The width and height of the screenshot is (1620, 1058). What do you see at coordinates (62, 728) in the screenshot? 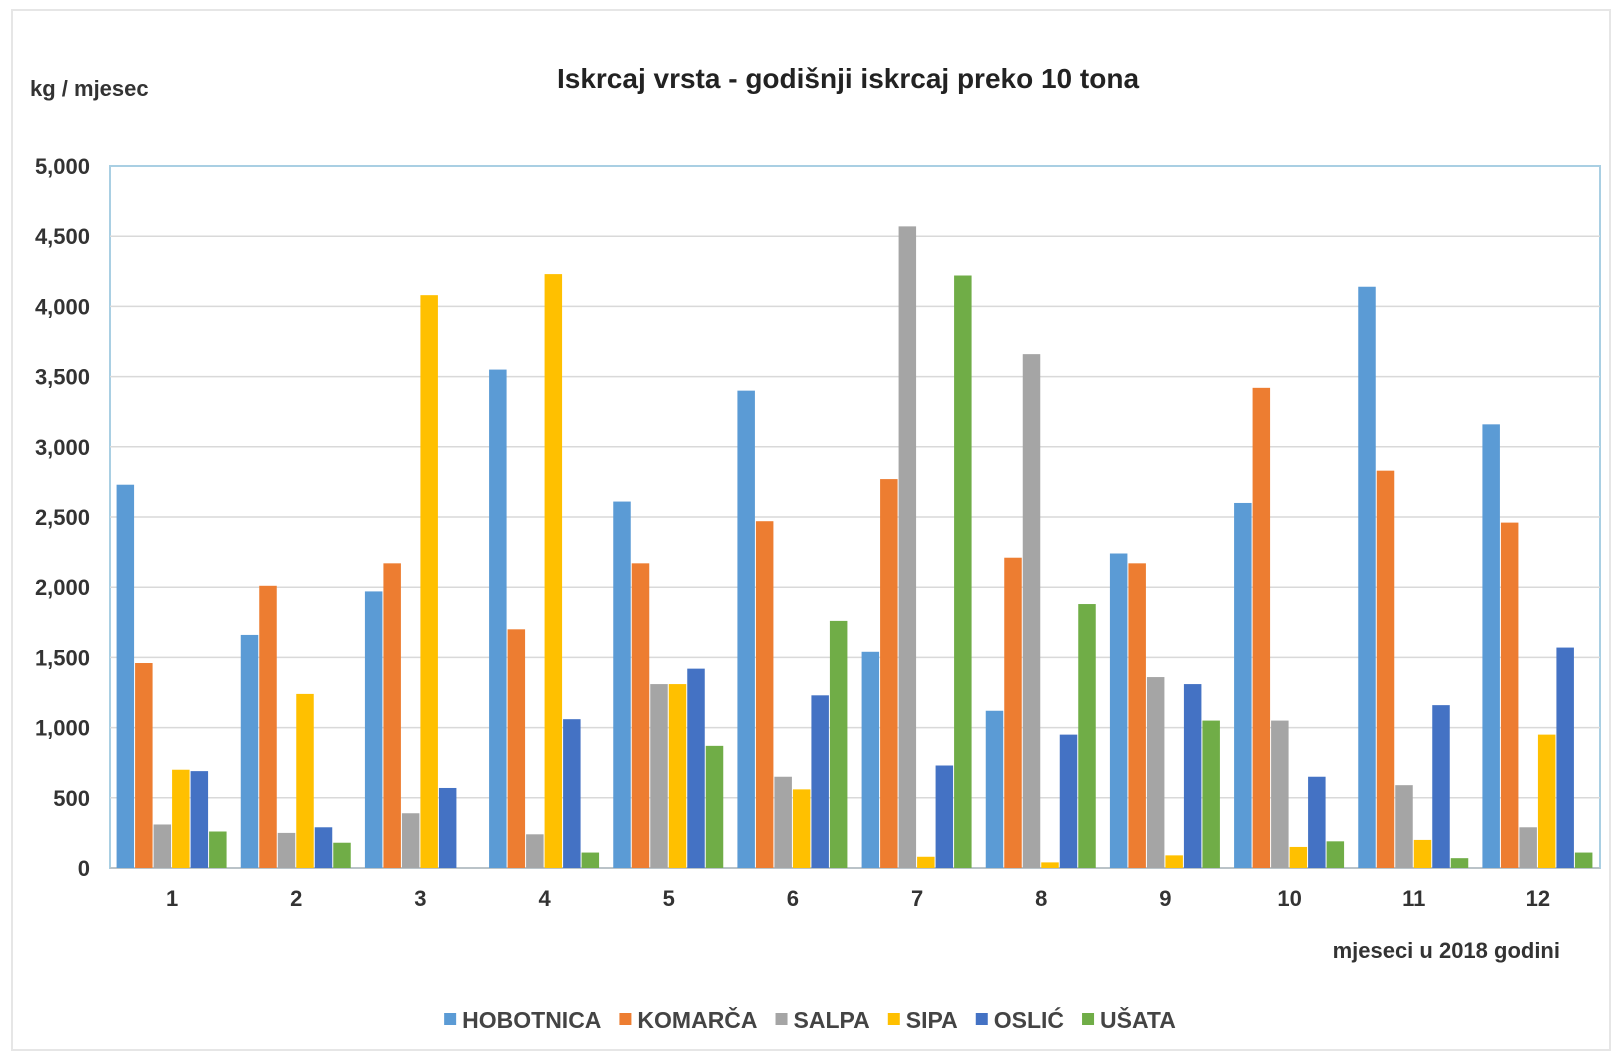
I see `y-tick-label: 1,000` at bounding box center [62, 728].